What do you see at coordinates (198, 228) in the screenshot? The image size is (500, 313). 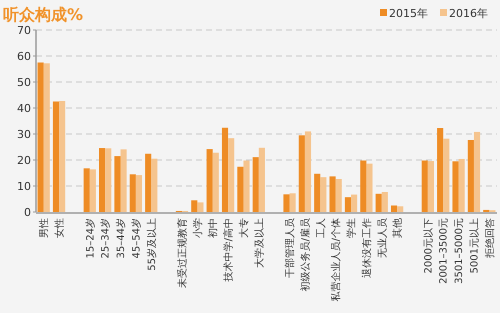 I see `x-tick-label: 小学` at bounding box center [198, 228].